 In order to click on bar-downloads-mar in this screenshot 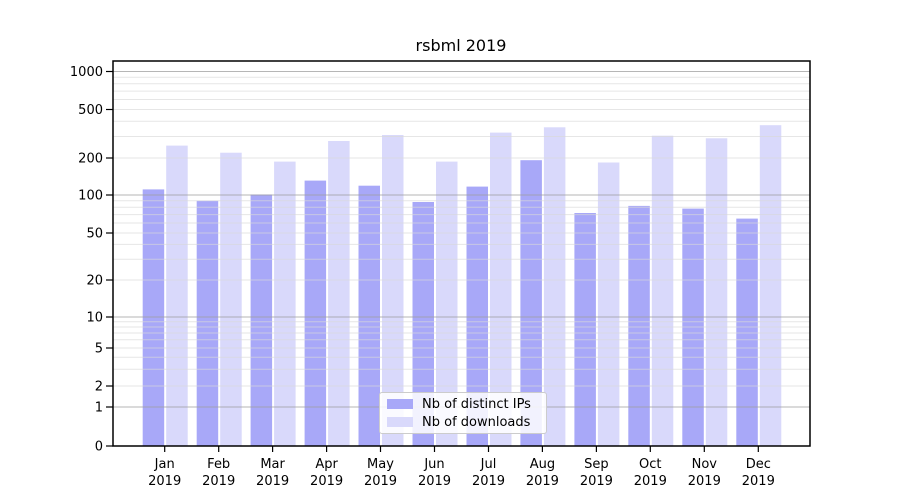, I will do `click(285, 303)`.